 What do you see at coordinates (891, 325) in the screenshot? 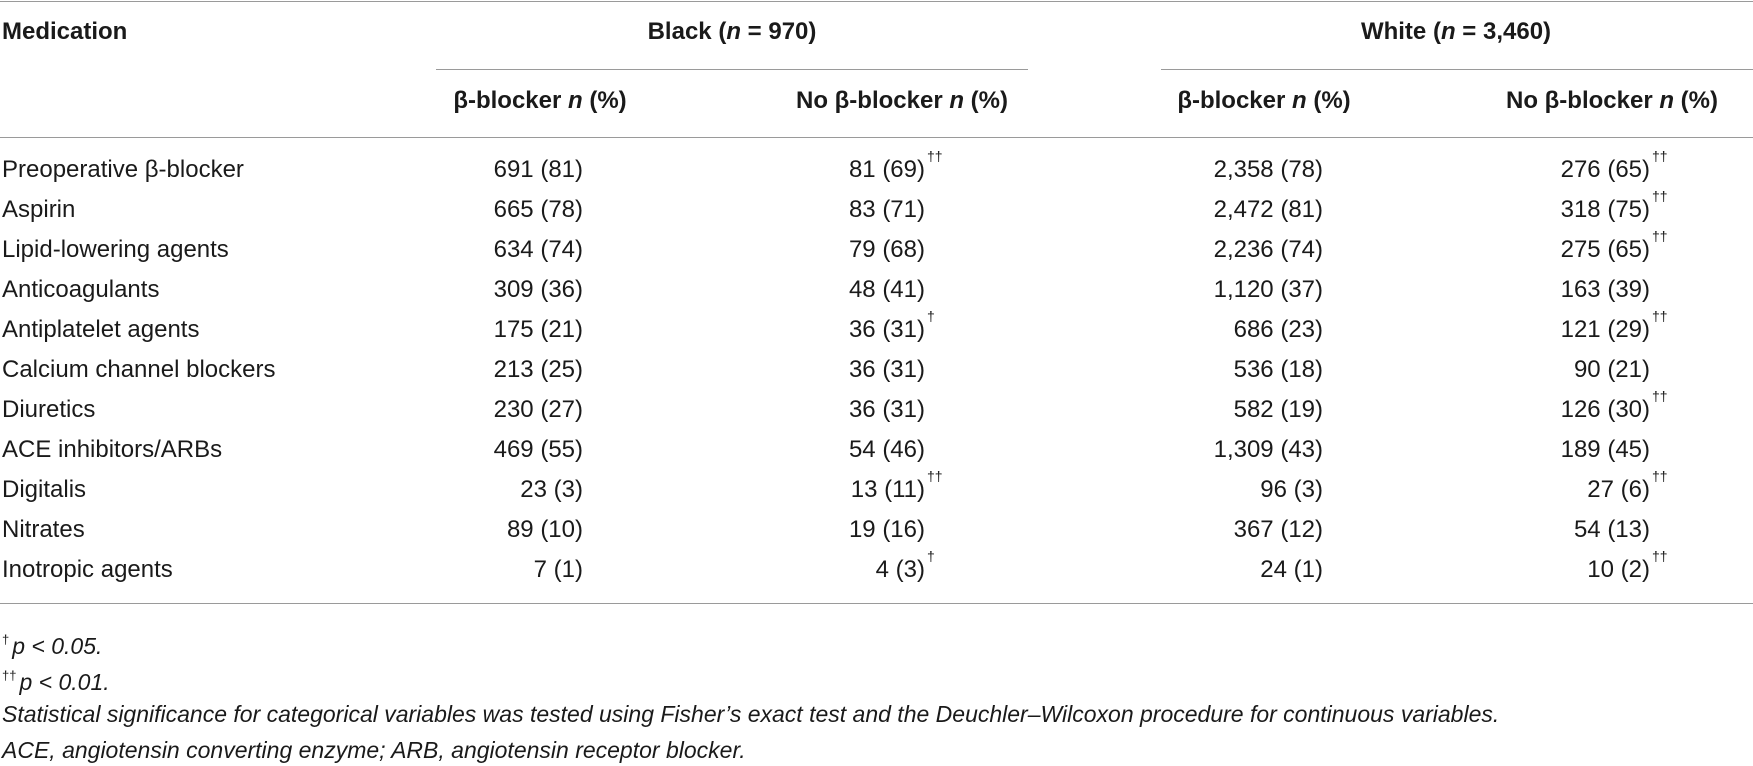
I see `cell-black-no-beta: 36 (31) †` at bounding box center [891, 325].